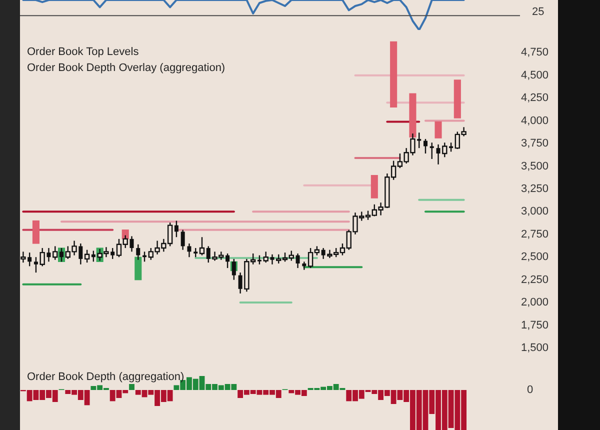 This screenshot has height=430, width=600. What do you see at coordinates (535, 234) in the screenshot?
I see `y-tick-label: 2,750` at bounding box center [535, 234].